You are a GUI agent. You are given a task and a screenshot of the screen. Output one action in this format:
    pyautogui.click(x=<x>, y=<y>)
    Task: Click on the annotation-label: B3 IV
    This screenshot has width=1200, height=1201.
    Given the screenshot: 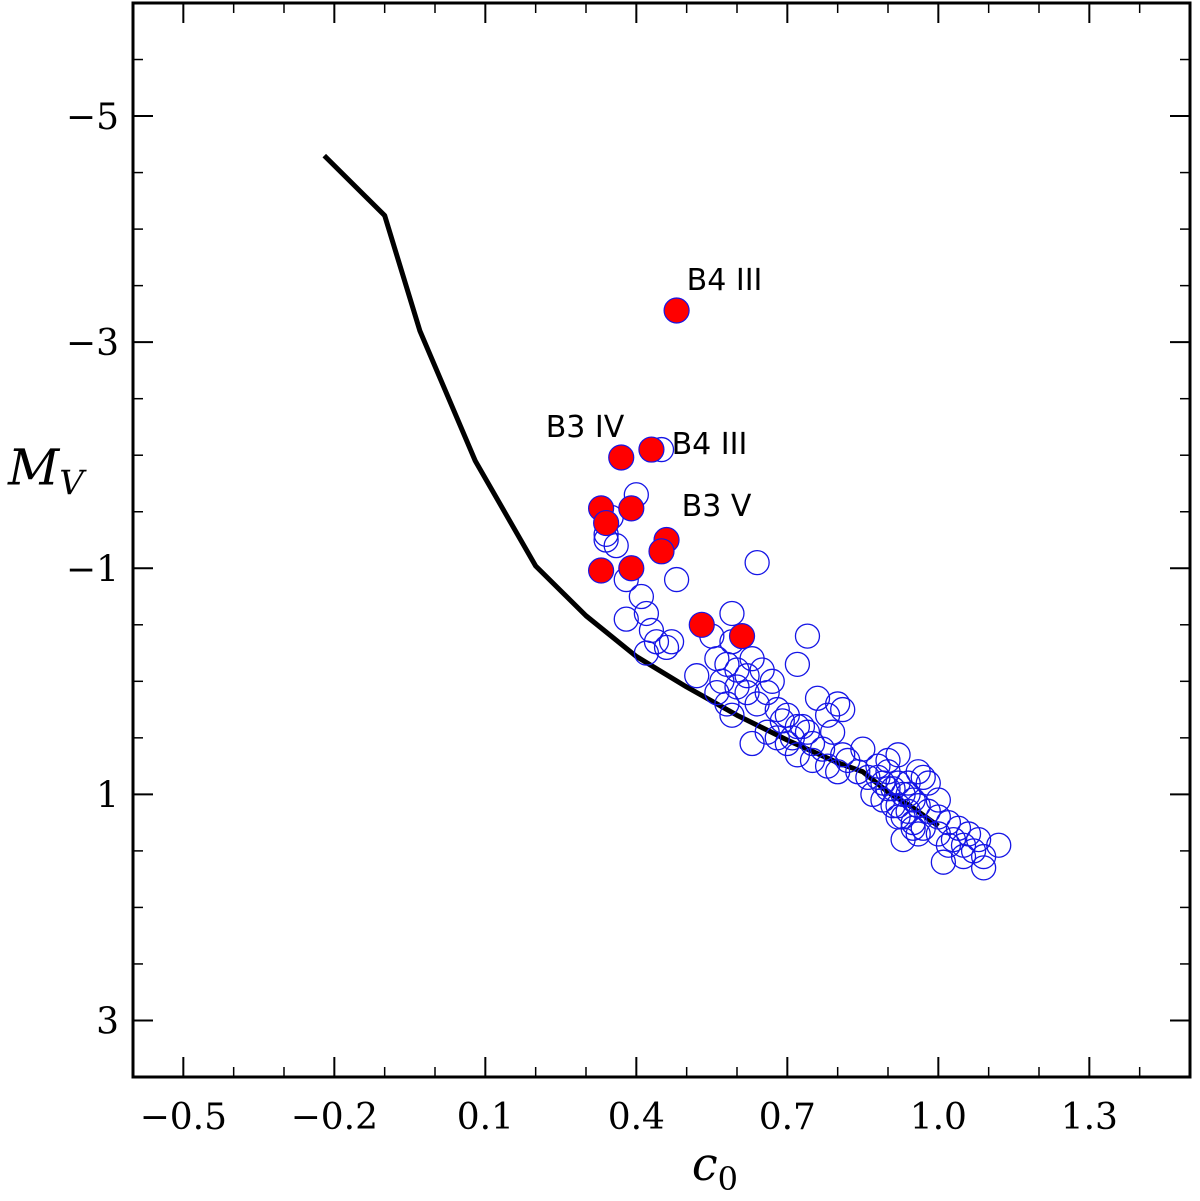 What is the action you would take?
    pyautogui.click(x=585, y=427)
    